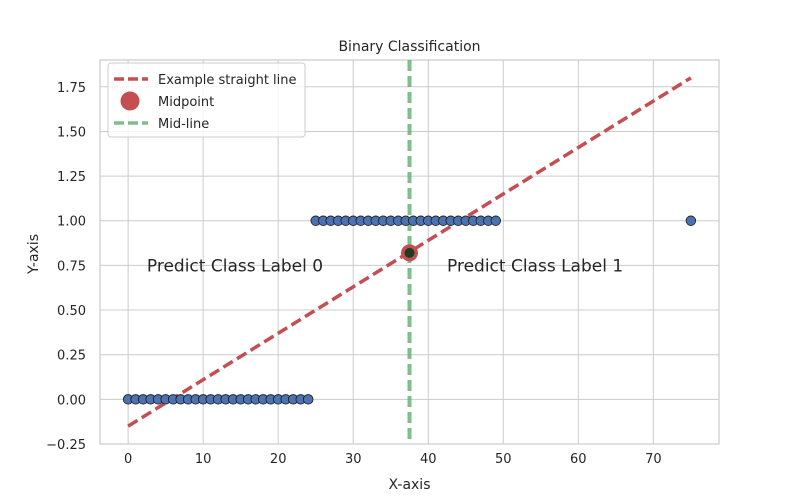  Describe the element at coordinates (410, 485) in the screenshot. I see `x-axis-label: X-axis` at that location.